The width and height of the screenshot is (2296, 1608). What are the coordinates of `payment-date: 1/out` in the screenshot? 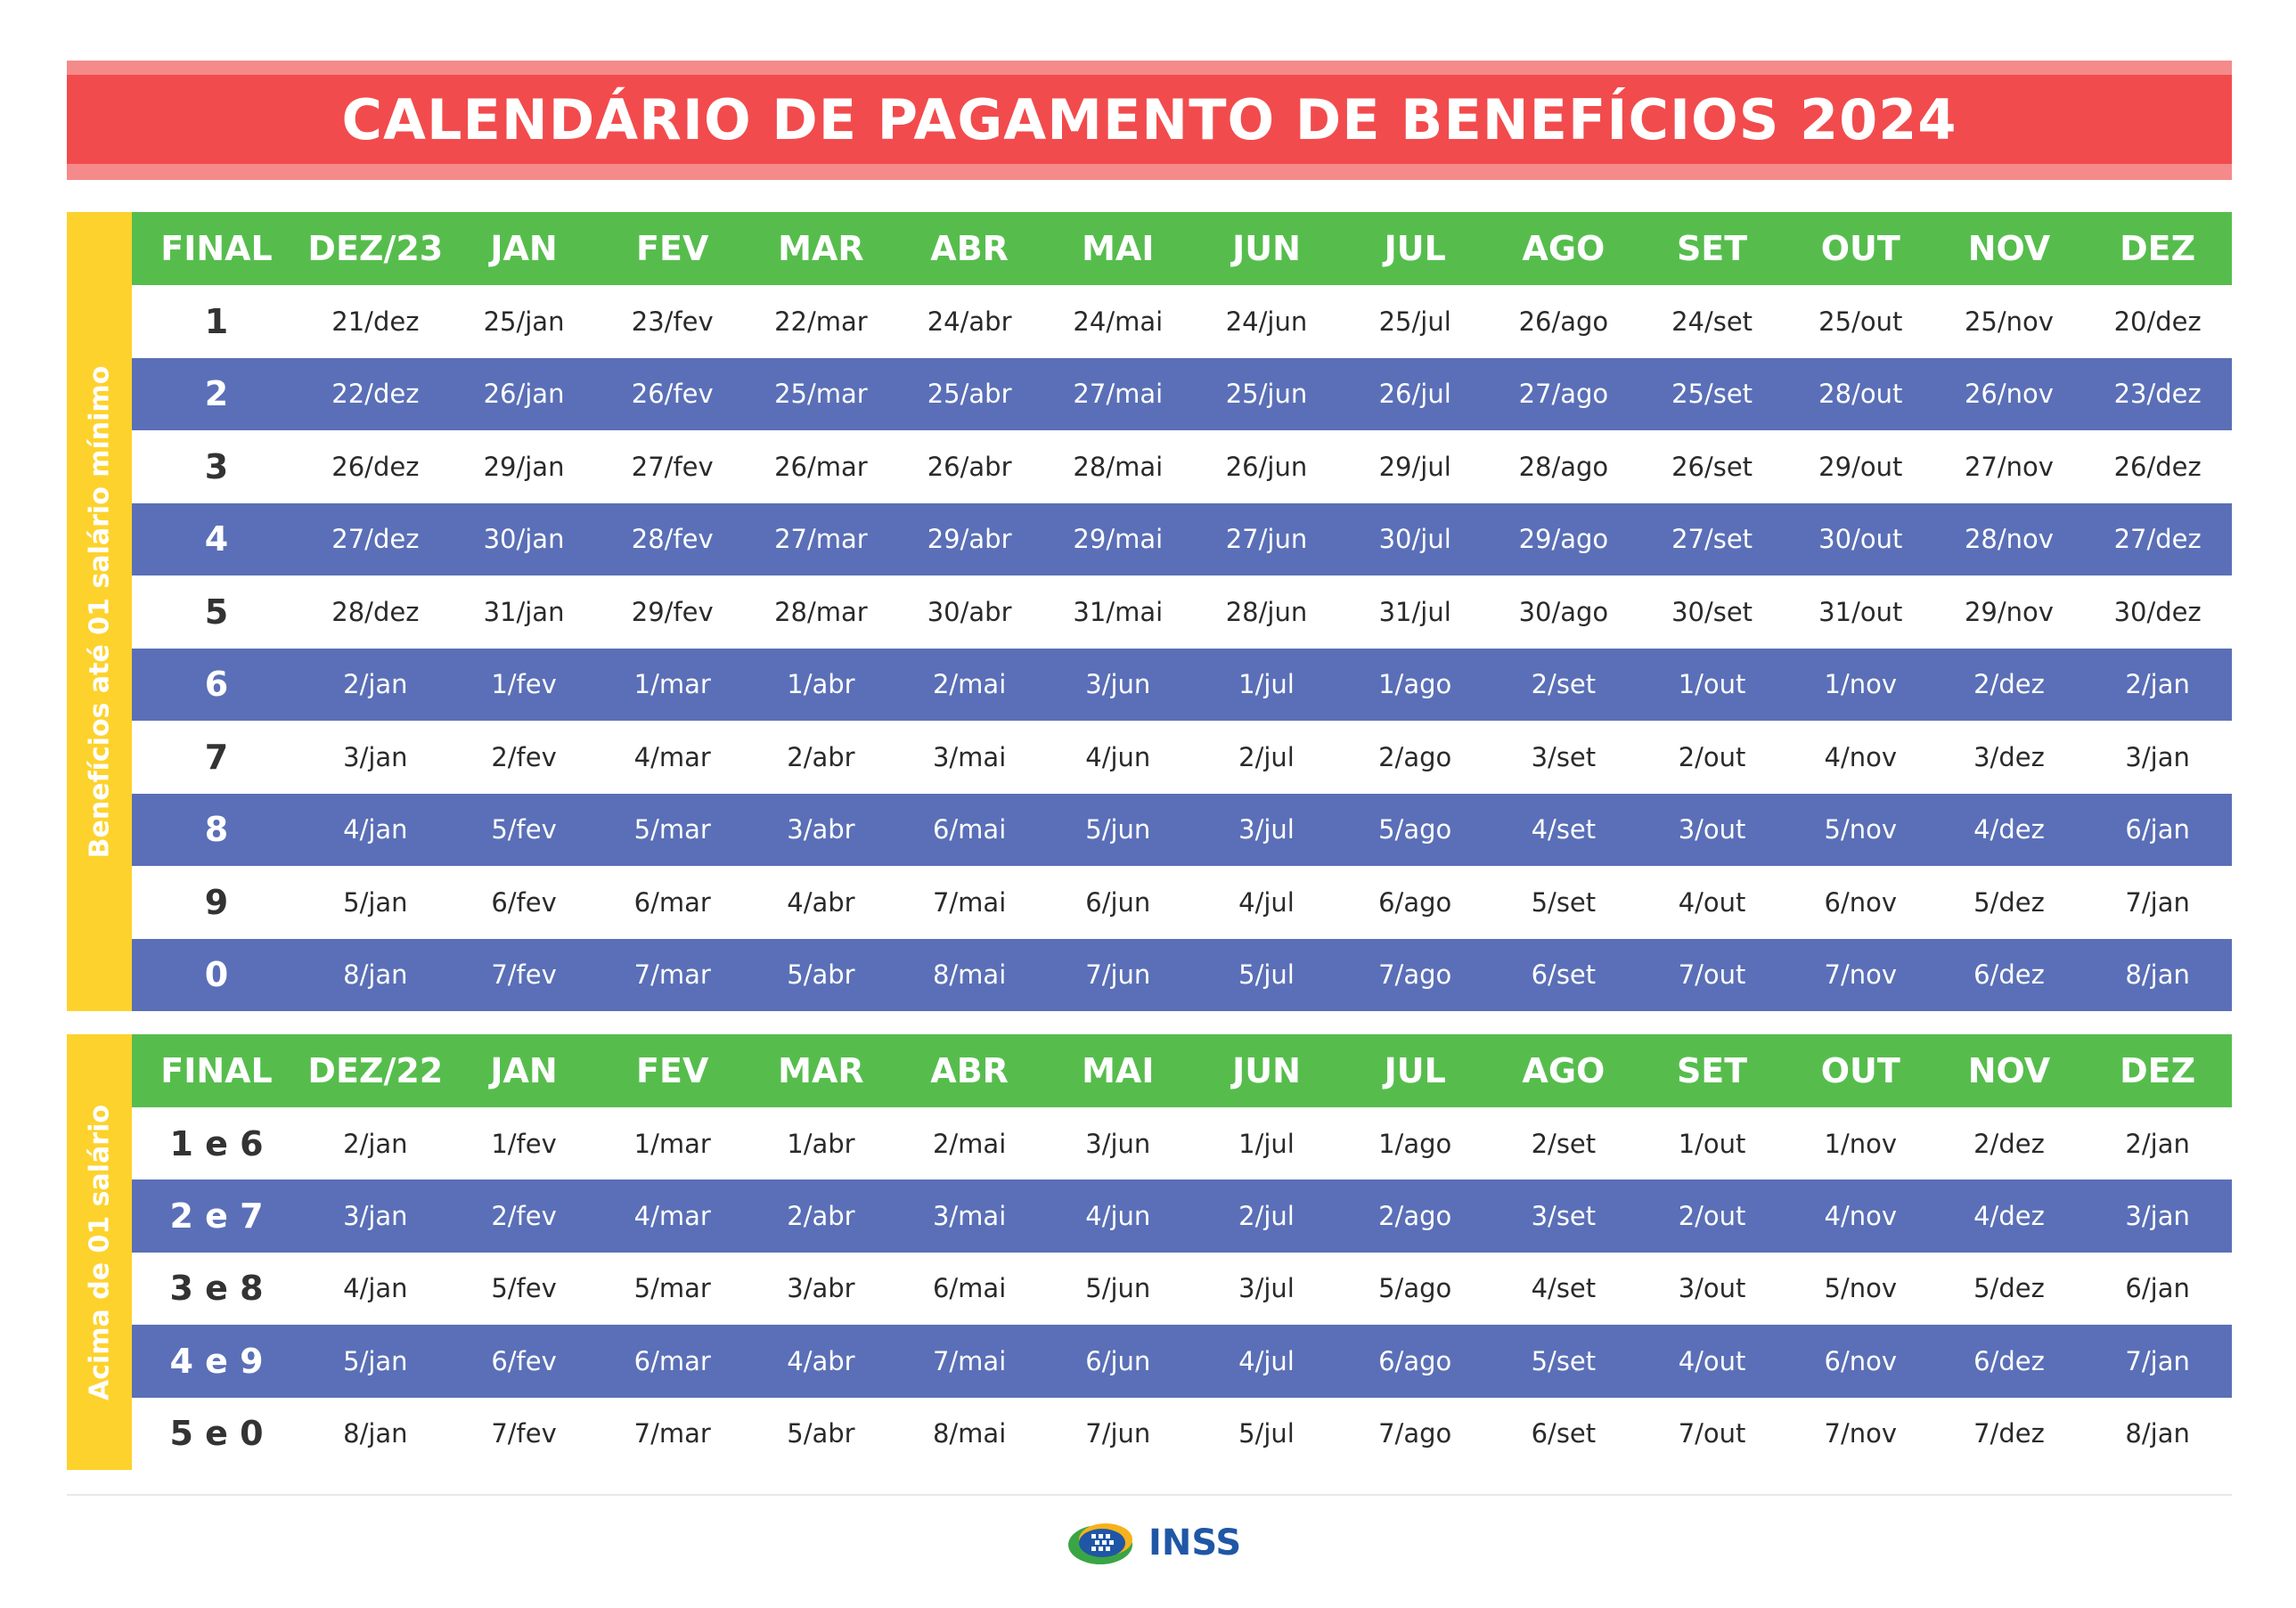 It's located at (1712, 684).